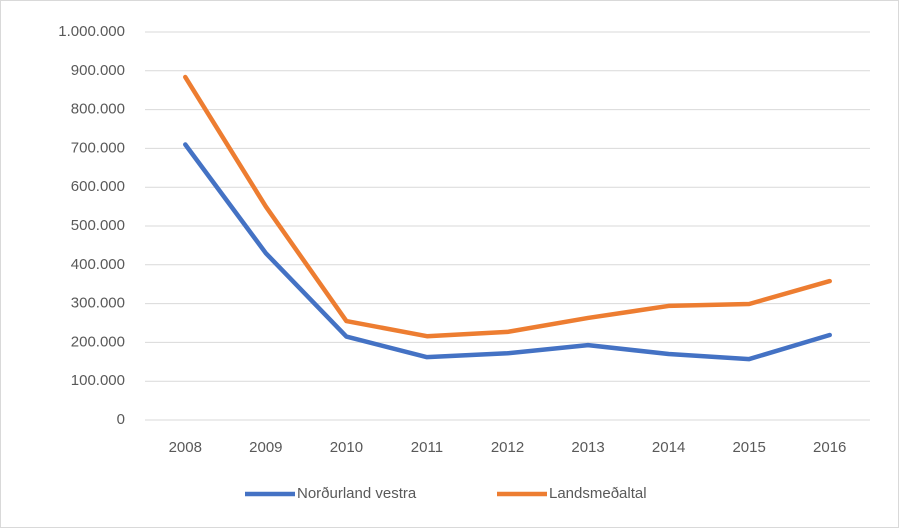 This screenshot has width=899, height=528. Describe the element at coordinates (357, 493) in the screenshot. I see `legend-label: Norðurland vestra` at that location.